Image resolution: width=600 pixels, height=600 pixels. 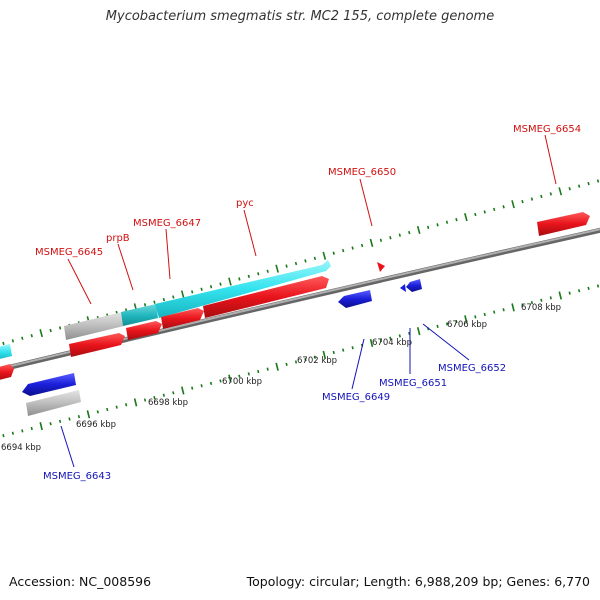 I want to click on kbp-label-6694: 6694 kbp, so click(x=21, y=448).